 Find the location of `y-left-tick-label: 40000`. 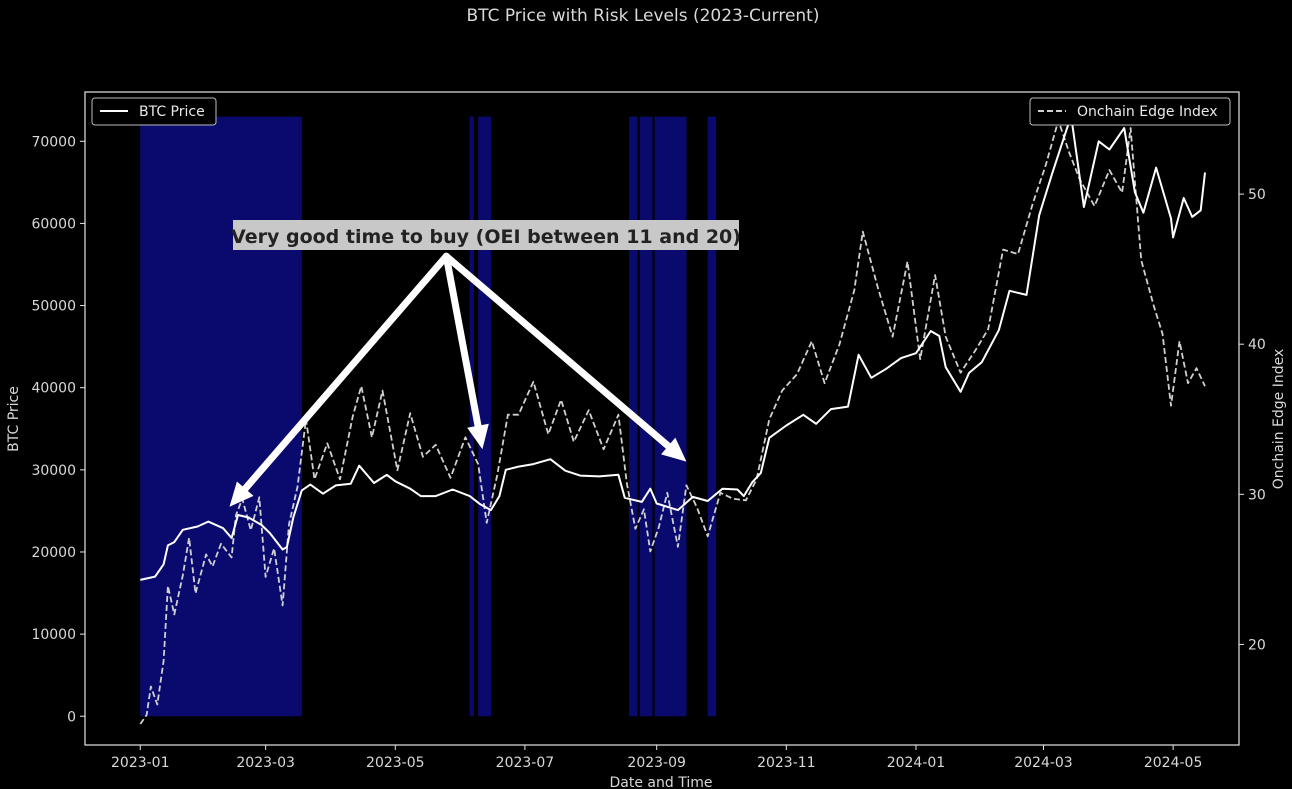

y-left-tick-label: 40000 is located at coordinates (53, 389).